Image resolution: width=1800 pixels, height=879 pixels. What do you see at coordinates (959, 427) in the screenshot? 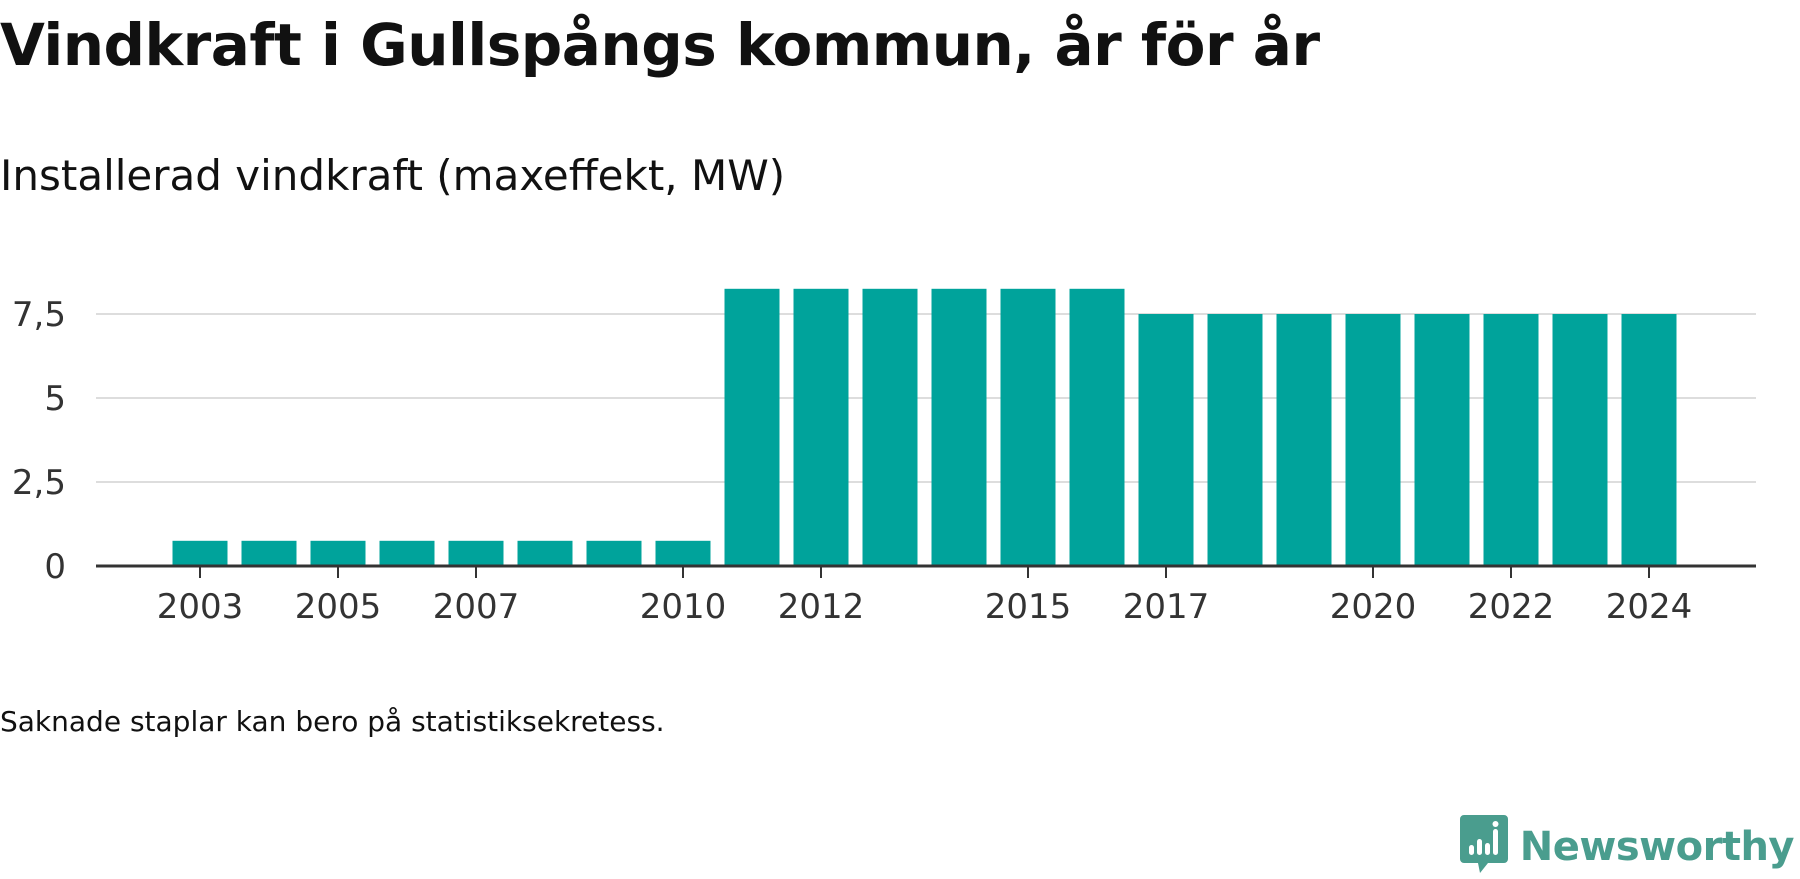
I see `bar-2014` at bounding box center [959, 427].